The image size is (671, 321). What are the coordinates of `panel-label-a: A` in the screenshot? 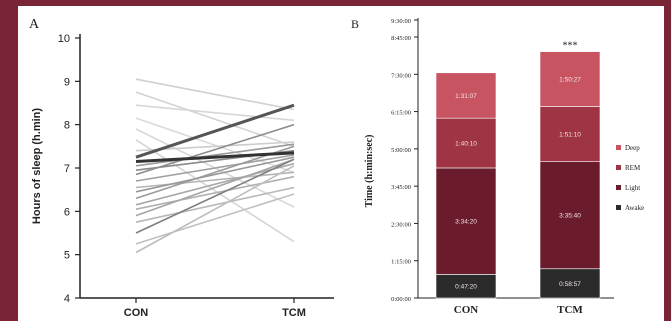 It's located at (34, 24).